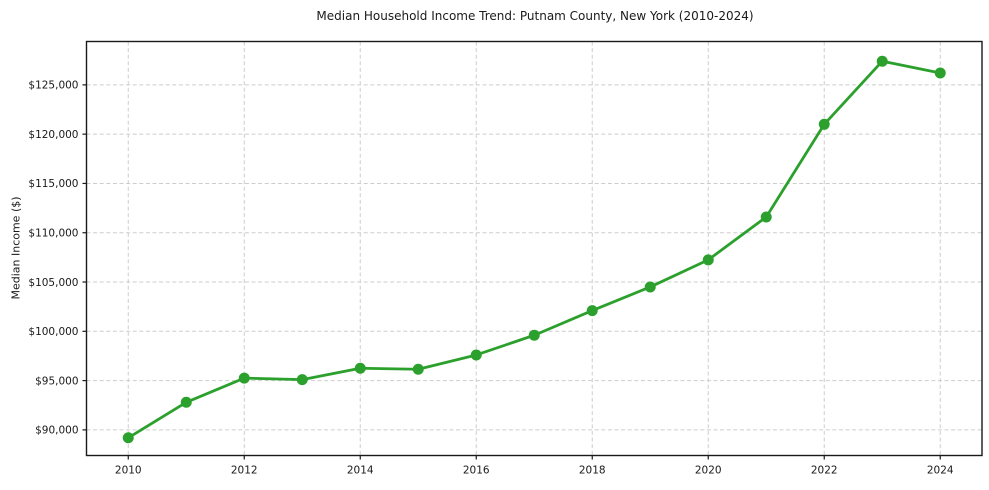  I want to click on x-tick-label: 2012, so click(244, 471).